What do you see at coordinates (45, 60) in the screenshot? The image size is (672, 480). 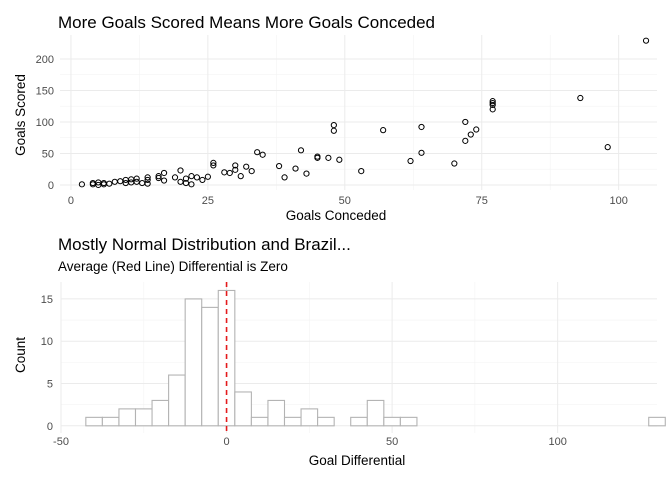 I see `scatter-y-tick-label: 200` at bounding box center [45, 60].